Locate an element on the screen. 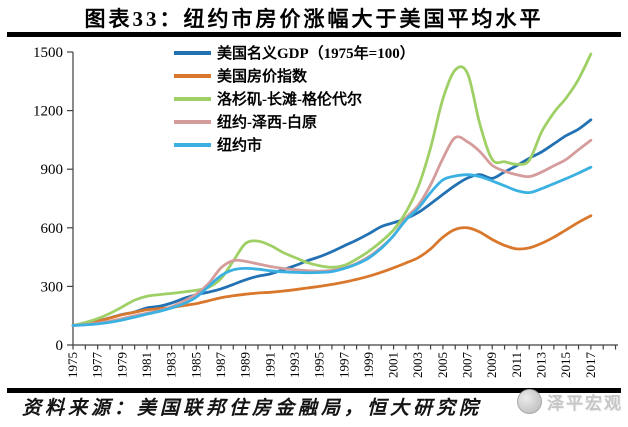 The height and width of the screenshot is (427, 628). bottom-divider-bar is located at coordinates (314, 390).